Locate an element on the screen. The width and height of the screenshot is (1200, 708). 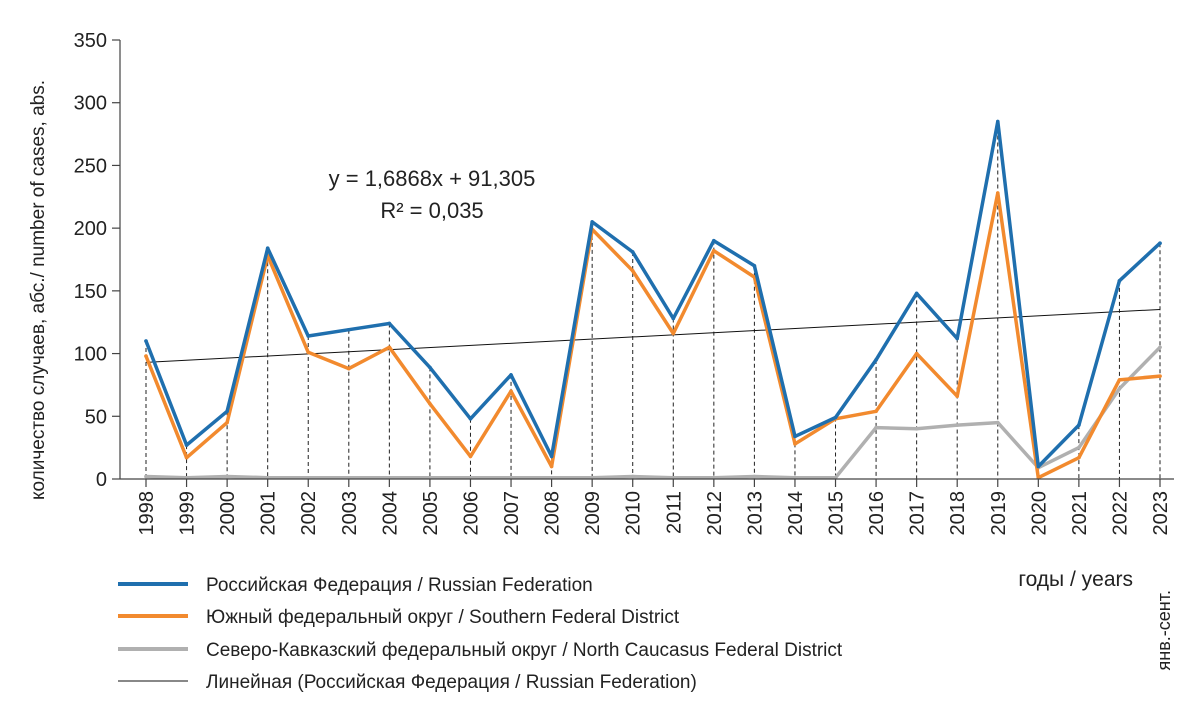
last-category-note: янв.-сент. is located at coordinates (1164, 630).